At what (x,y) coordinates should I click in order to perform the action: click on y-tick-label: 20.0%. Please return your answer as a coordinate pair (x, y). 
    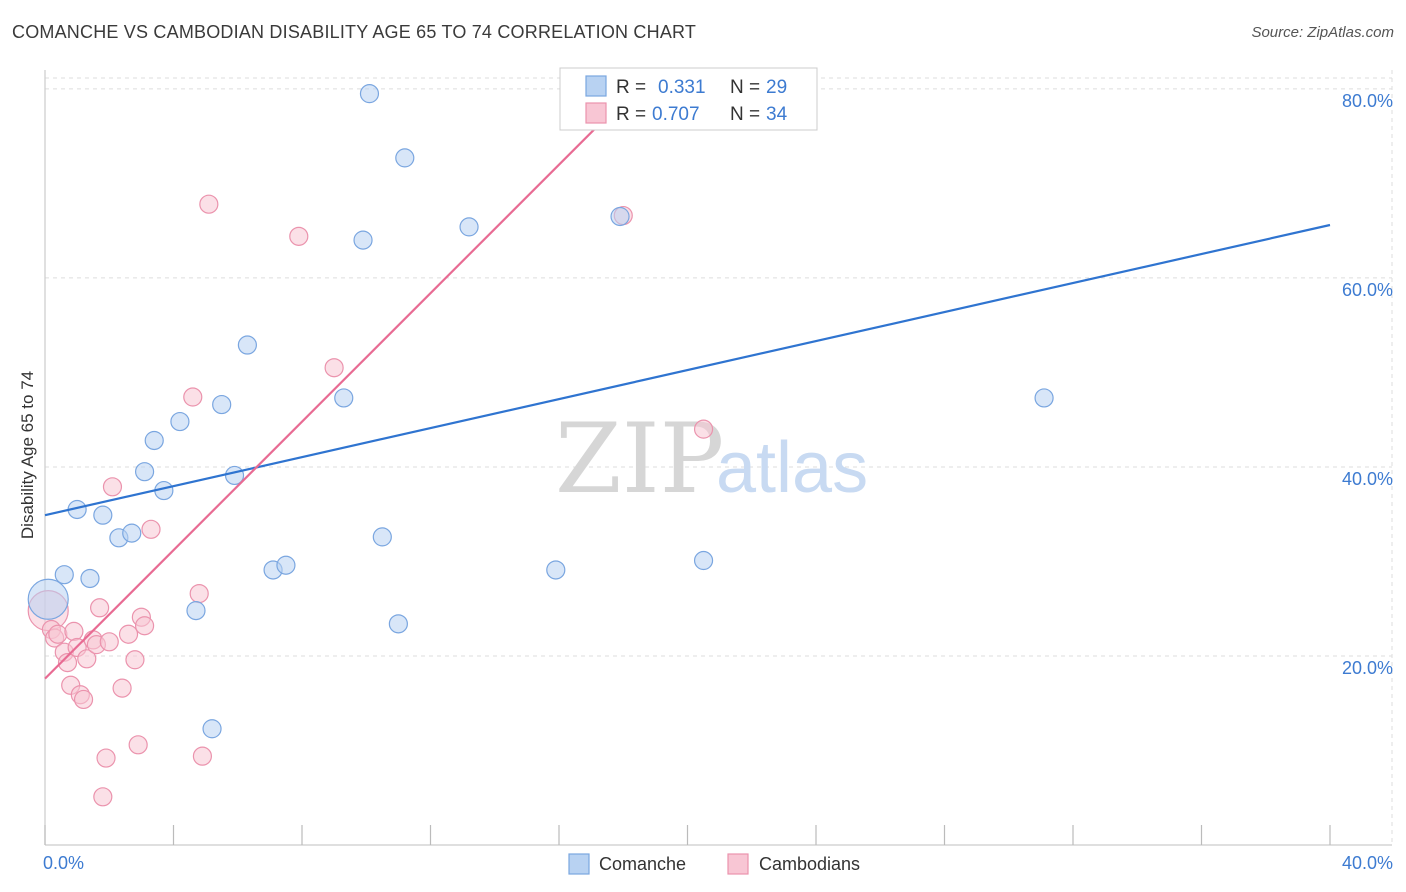
    Looking at the image, I should click on (1367, 668).